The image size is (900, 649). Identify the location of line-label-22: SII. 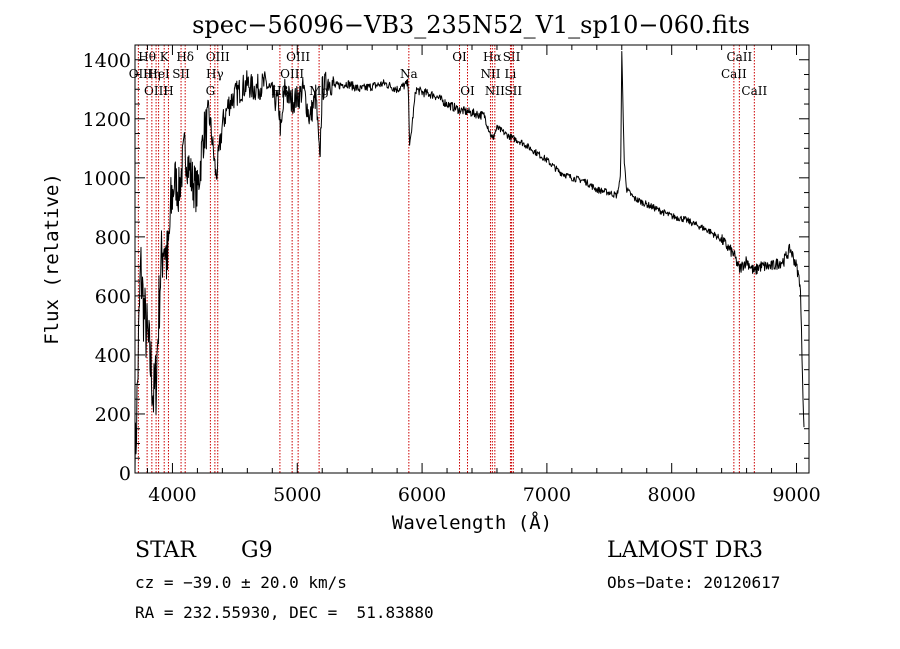
(512, 57).